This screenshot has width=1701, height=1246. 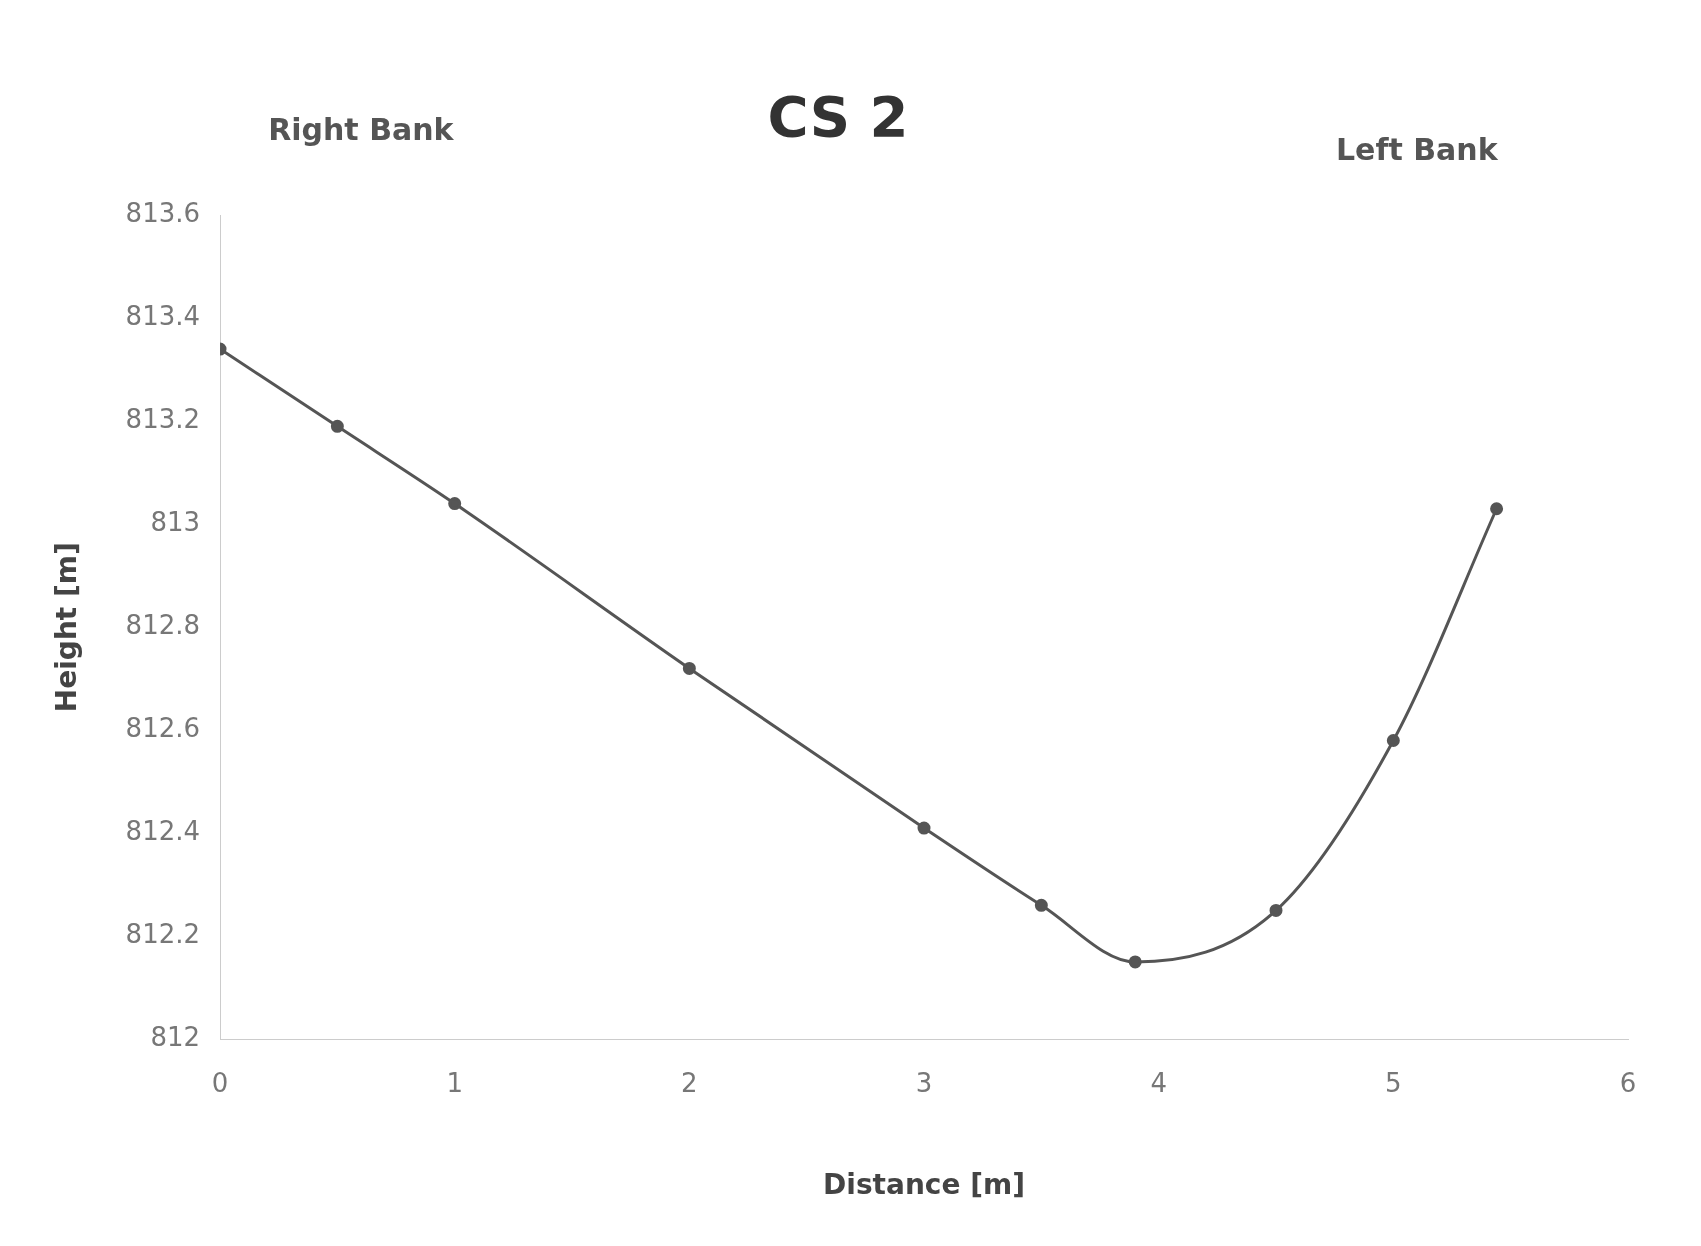 What do you see at coordinates (163, 212) in the screenshot?
I see `y-tick-label: 813.6` at bounding box center [163, 212].